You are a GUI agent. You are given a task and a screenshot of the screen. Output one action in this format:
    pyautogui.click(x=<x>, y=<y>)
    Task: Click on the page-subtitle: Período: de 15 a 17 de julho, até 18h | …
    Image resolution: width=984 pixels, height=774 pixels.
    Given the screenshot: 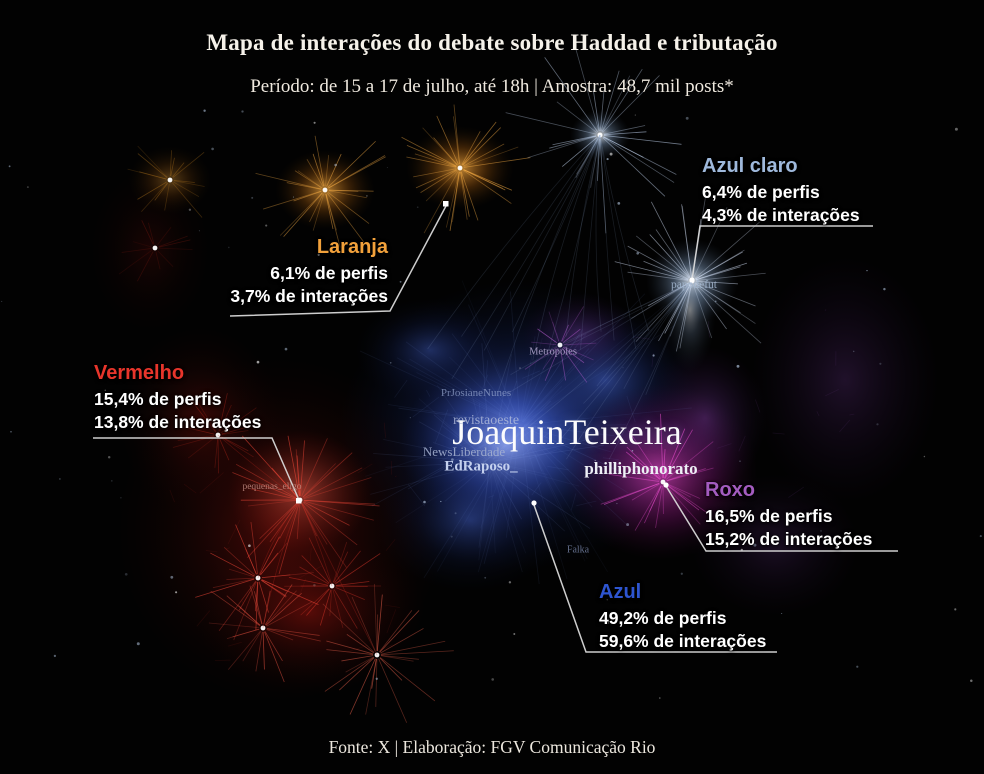 What is the action you would take?
    pyautogui.click(x=492, y=86)
    